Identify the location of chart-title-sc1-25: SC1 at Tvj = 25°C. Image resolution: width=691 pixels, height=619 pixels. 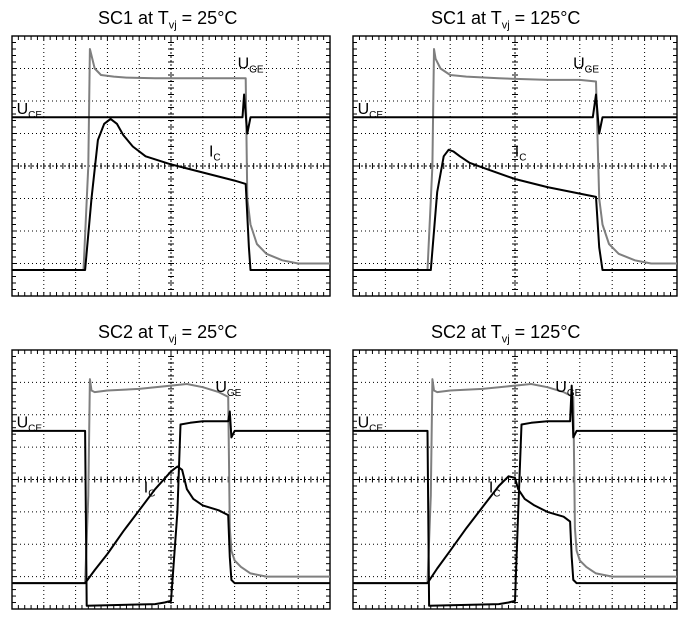
(167, 20).